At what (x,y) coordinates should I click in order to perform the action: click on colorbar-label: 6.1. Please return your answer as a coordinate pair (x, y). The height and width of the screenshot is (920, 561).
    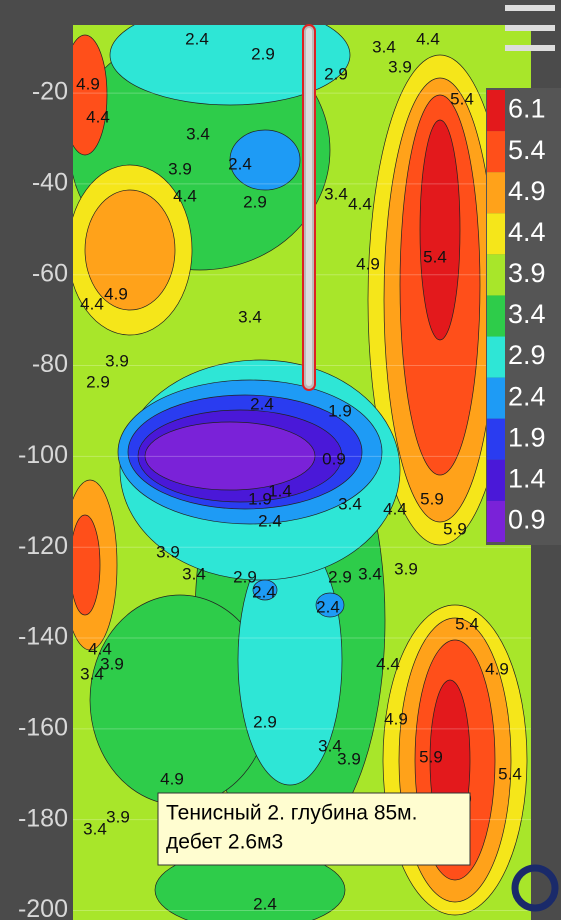
    Looking at the image, I should click on (527, 109).